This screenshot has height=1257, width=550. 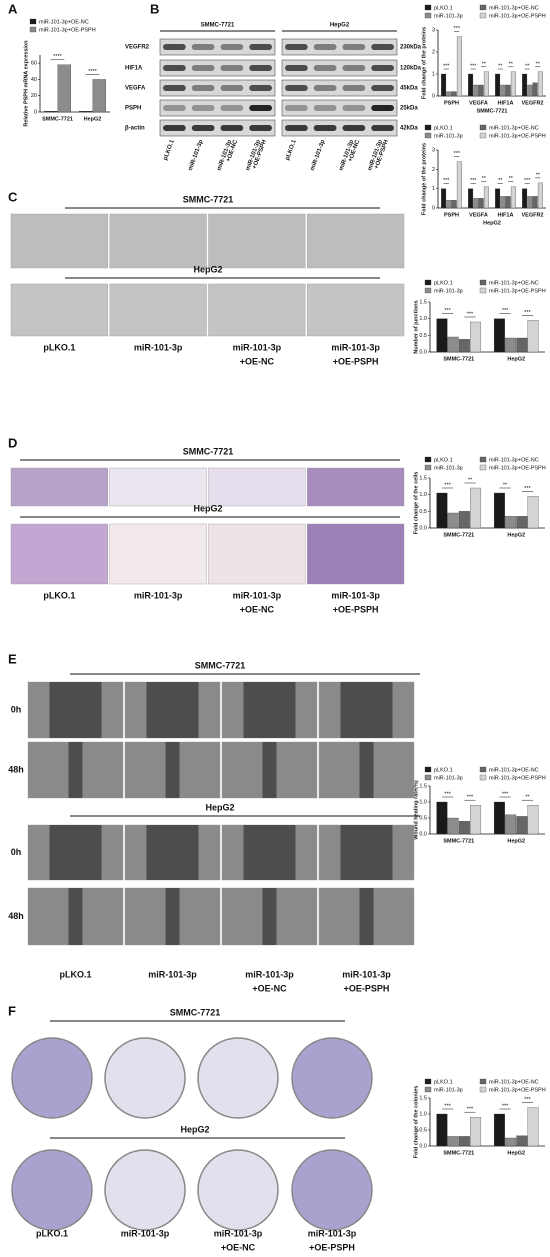 I want to click on y-tick-label: 1, so click(x=433, y=74).